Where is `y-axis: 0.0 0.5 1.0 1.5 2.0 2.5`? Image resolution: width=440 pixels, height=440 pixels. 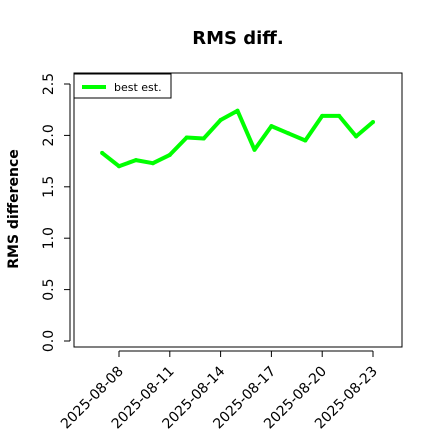 y-axis: 0.0 0.5 1.0 1.5 2.0 2.5 is located at coordinates (56, 212).